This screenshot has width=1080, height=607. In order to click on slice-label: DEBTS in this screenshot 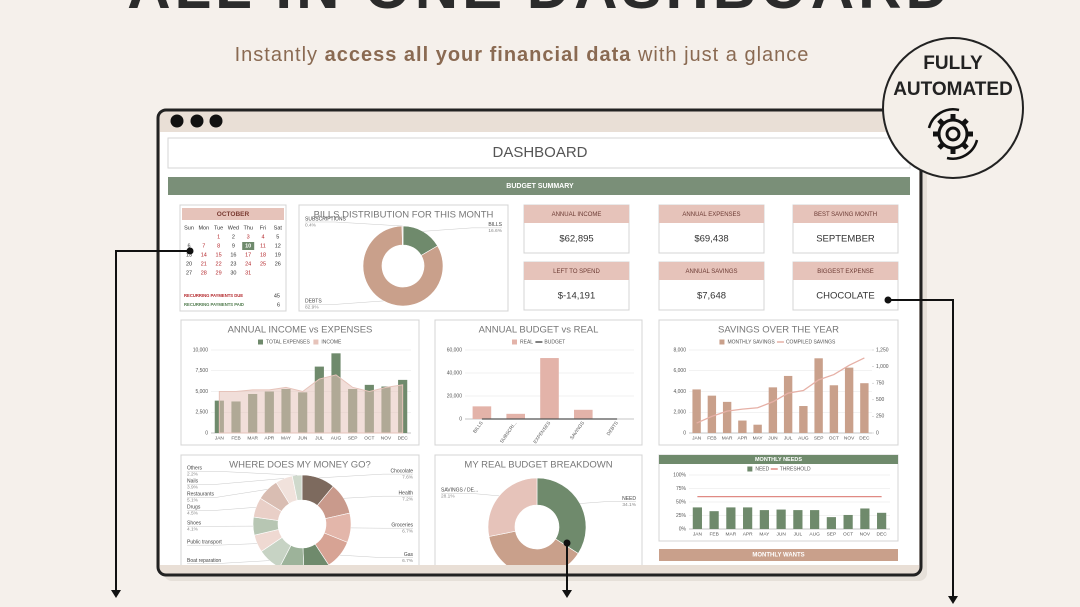, I will do `click(313, 302)`.